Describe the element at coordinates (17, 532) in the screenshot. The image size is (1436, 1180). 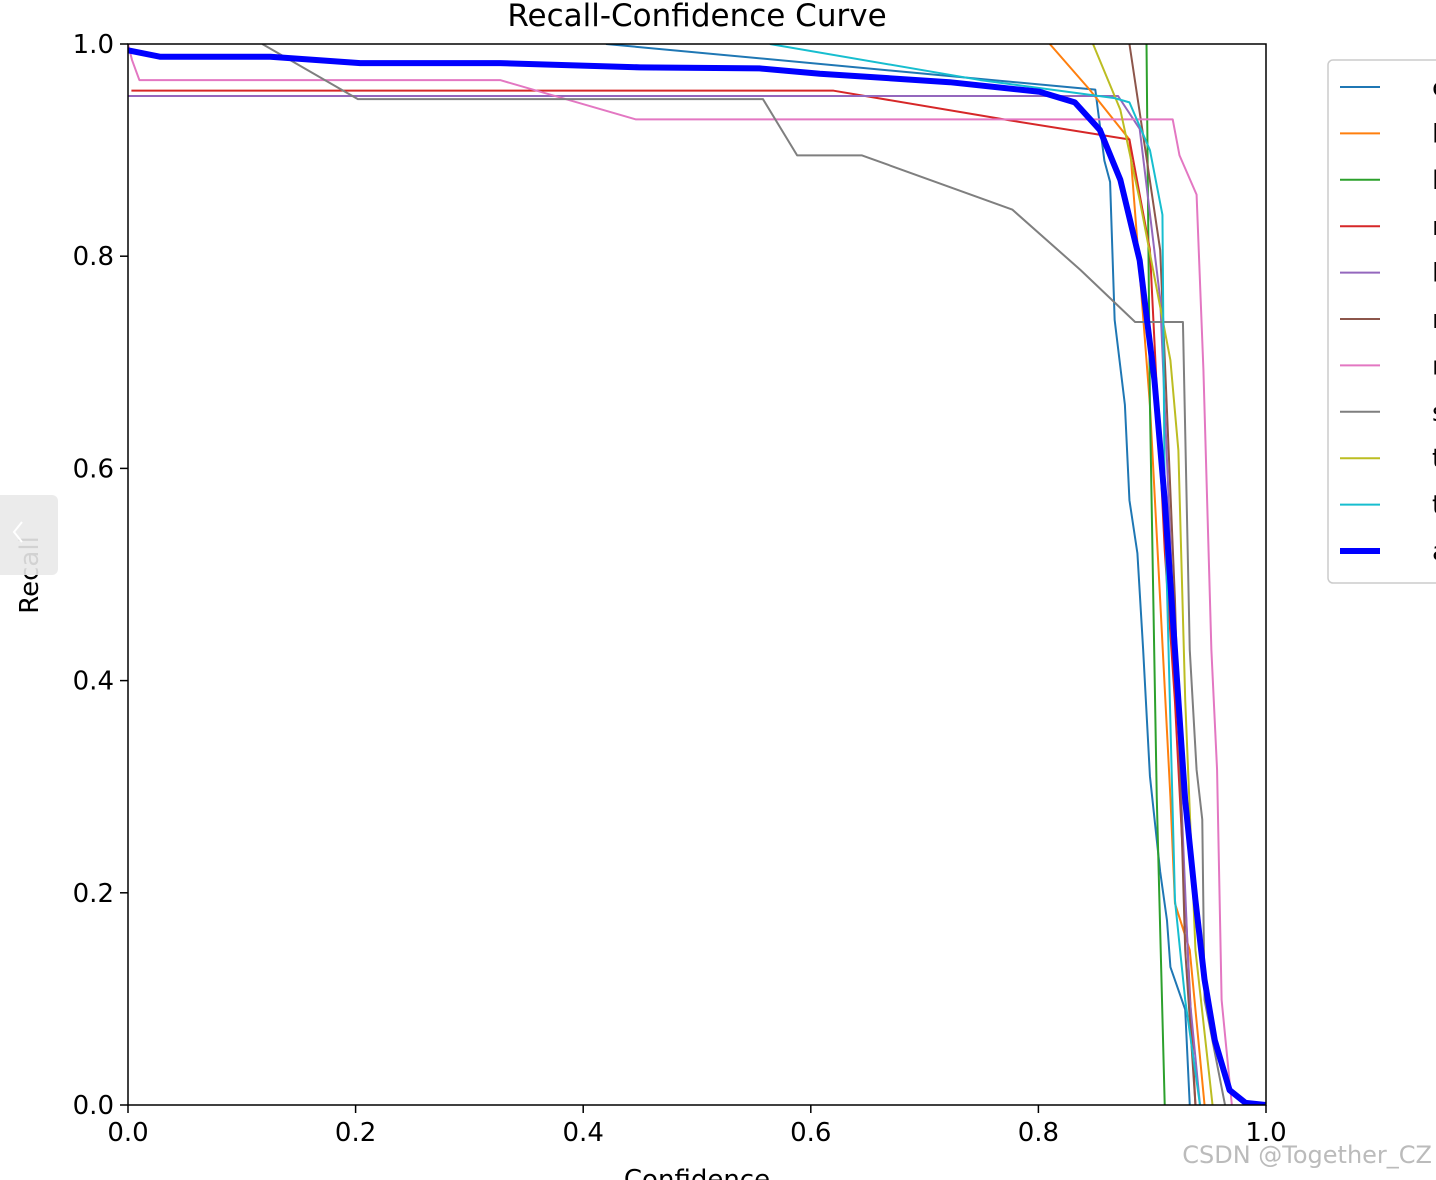
I see `back-icon` at that location.